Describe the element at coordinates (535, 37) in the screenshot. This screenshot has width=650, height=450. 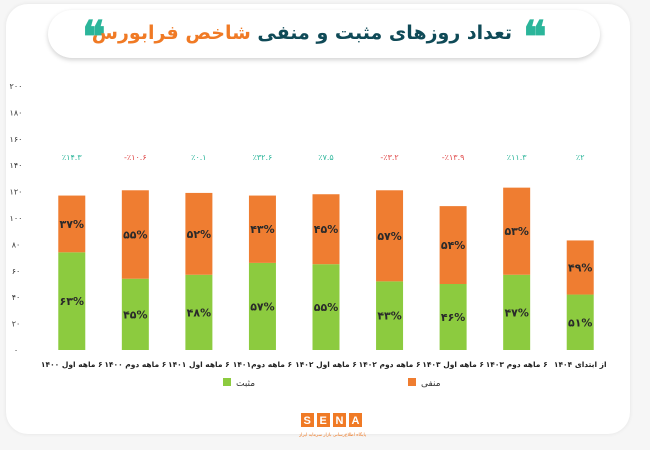
I see `quote-icon-right: ❝` at that location.